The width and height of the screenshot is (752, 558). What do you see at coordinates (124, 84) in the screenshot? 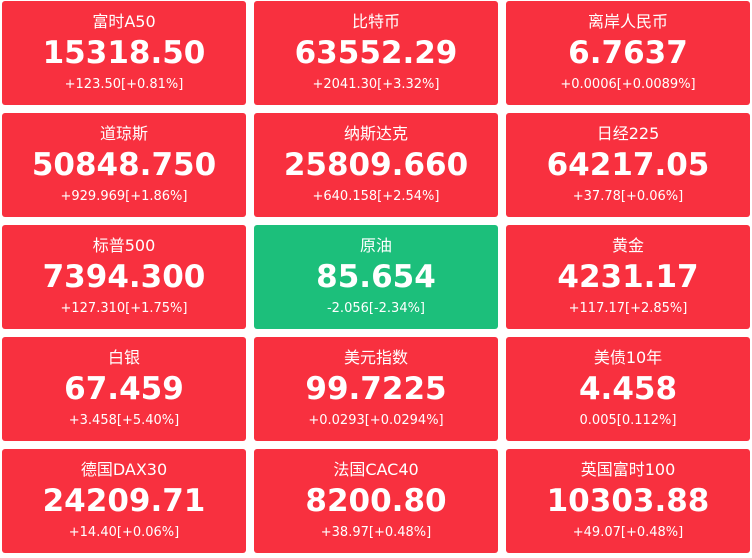
I see `quote-change: +123.50[+0.81%]` at bounding box center [124, 84].